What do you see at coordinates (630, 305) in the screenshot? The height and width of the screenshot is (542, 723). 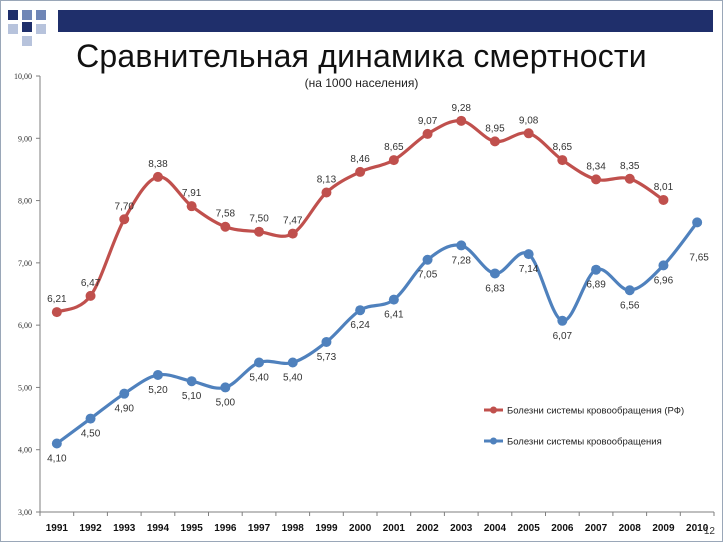 I see `data-label-2: 6,56` at bounding box center [630, 305].